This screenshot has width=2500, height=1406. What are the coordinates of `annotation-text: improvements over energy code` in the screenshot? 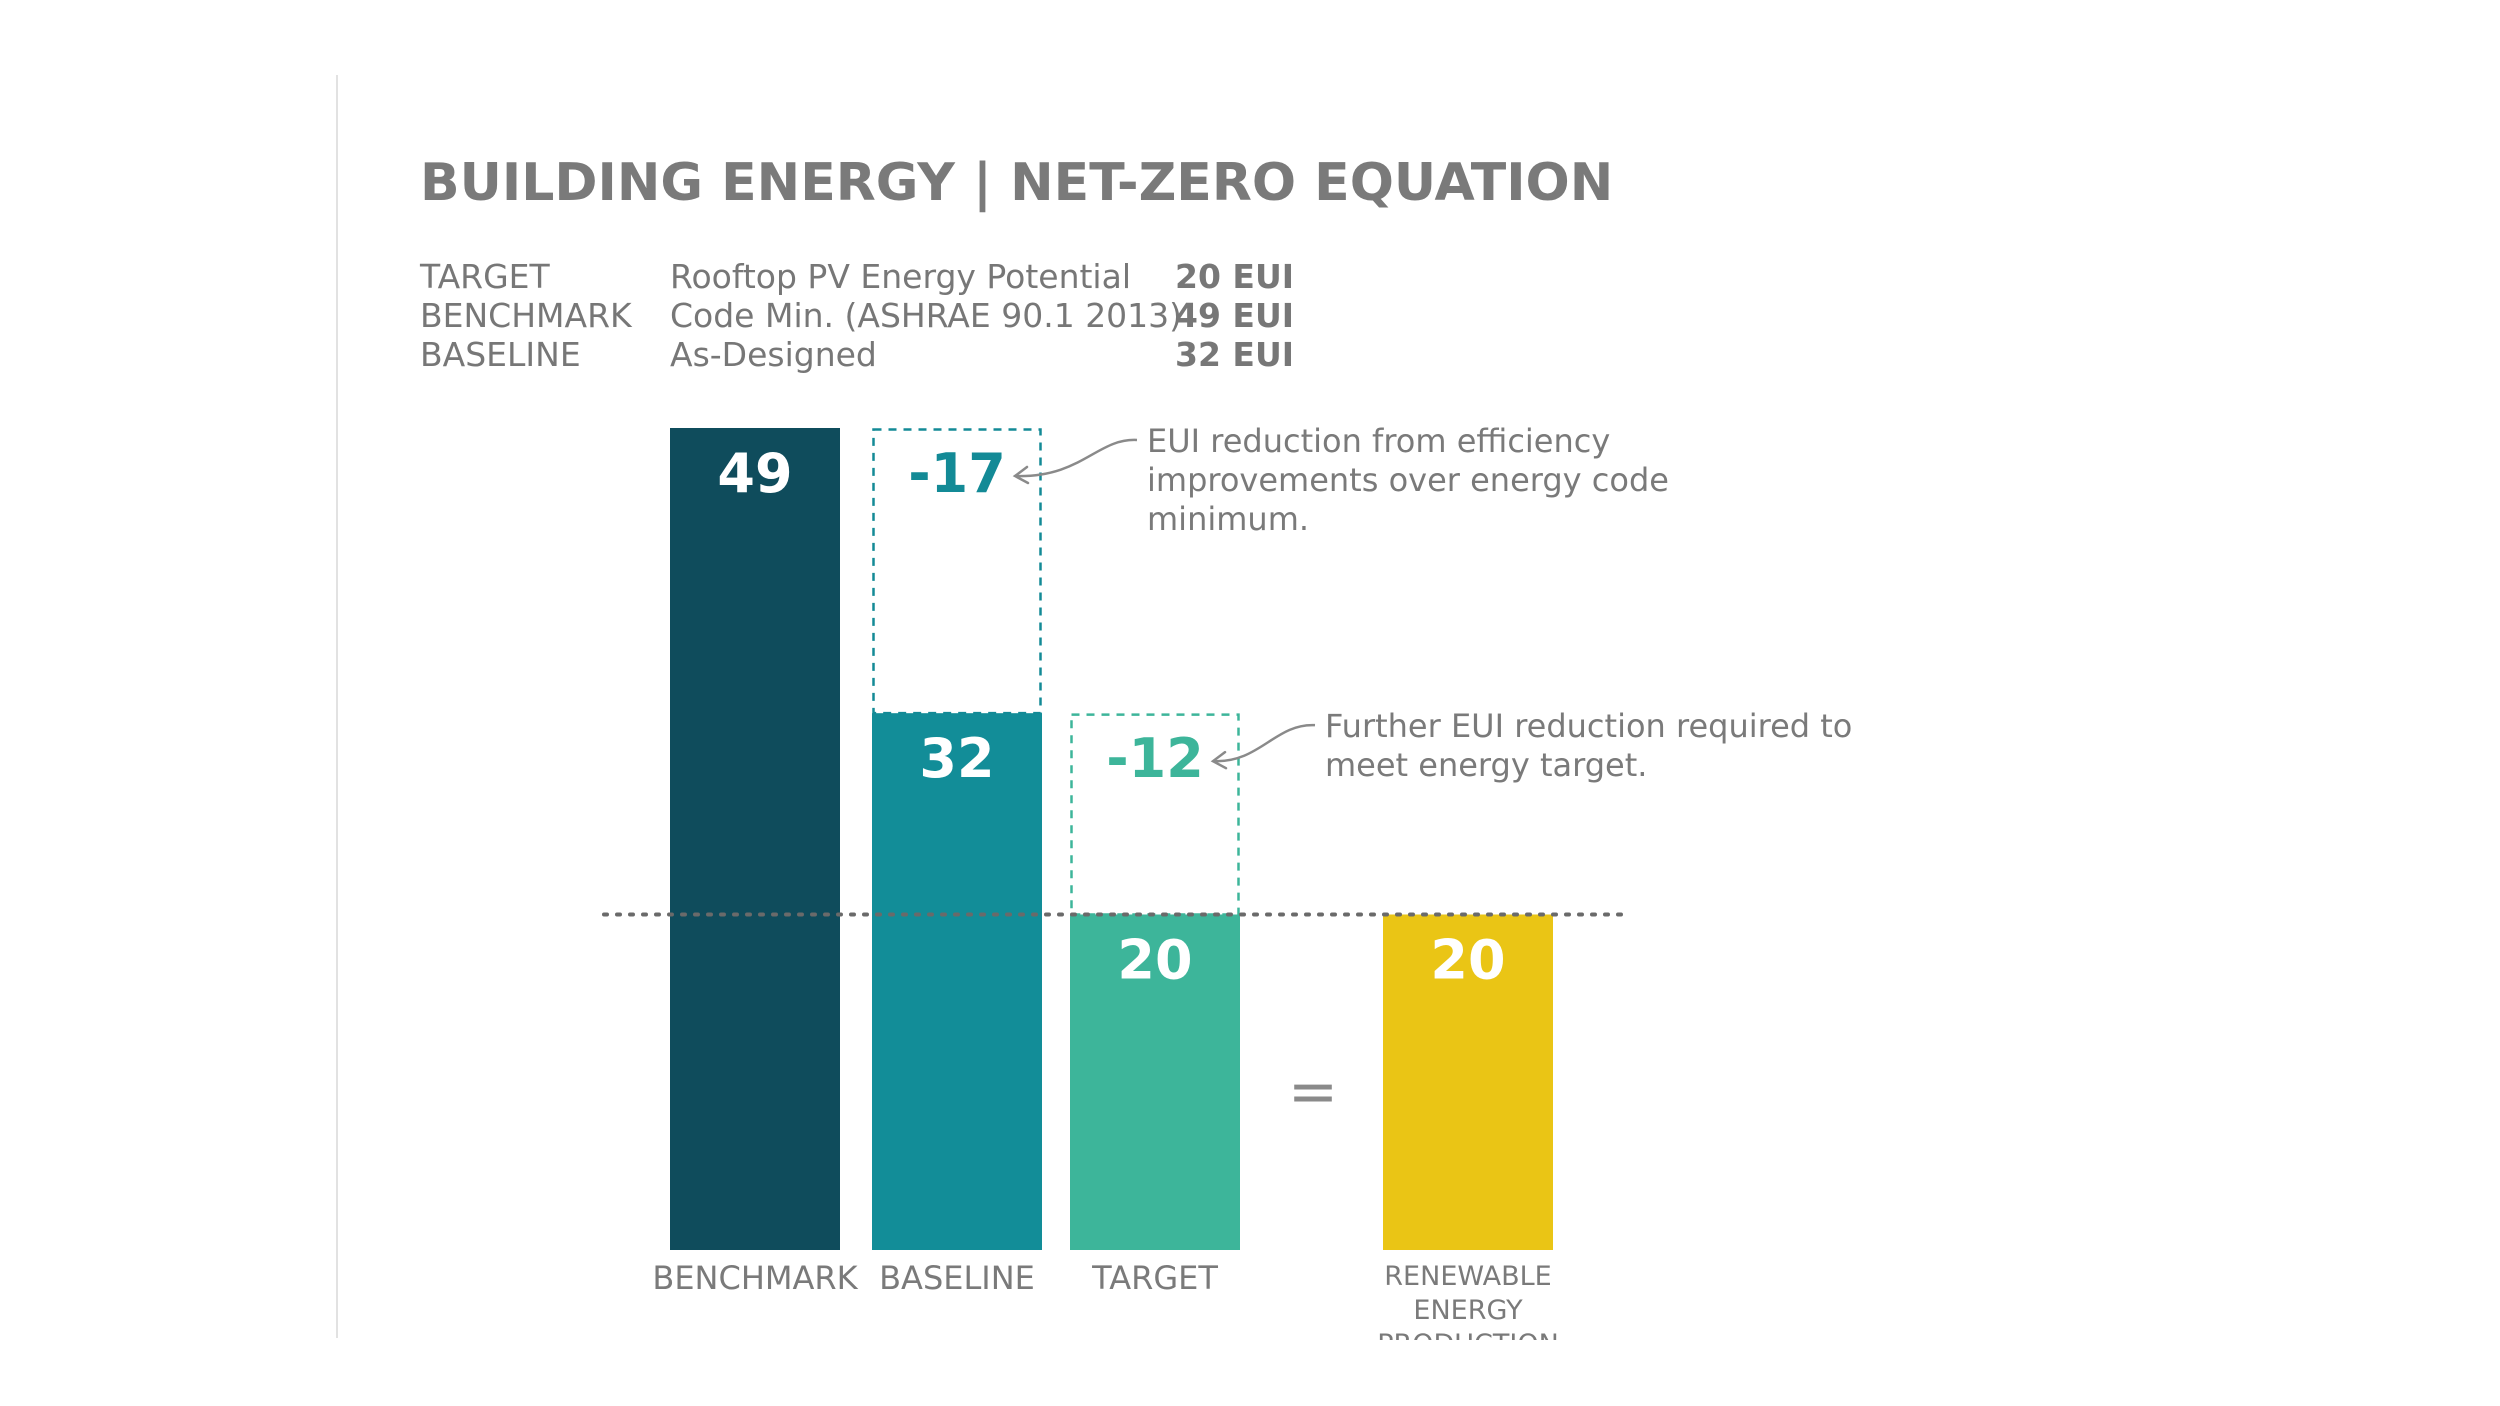 It's located at (1408, 480).